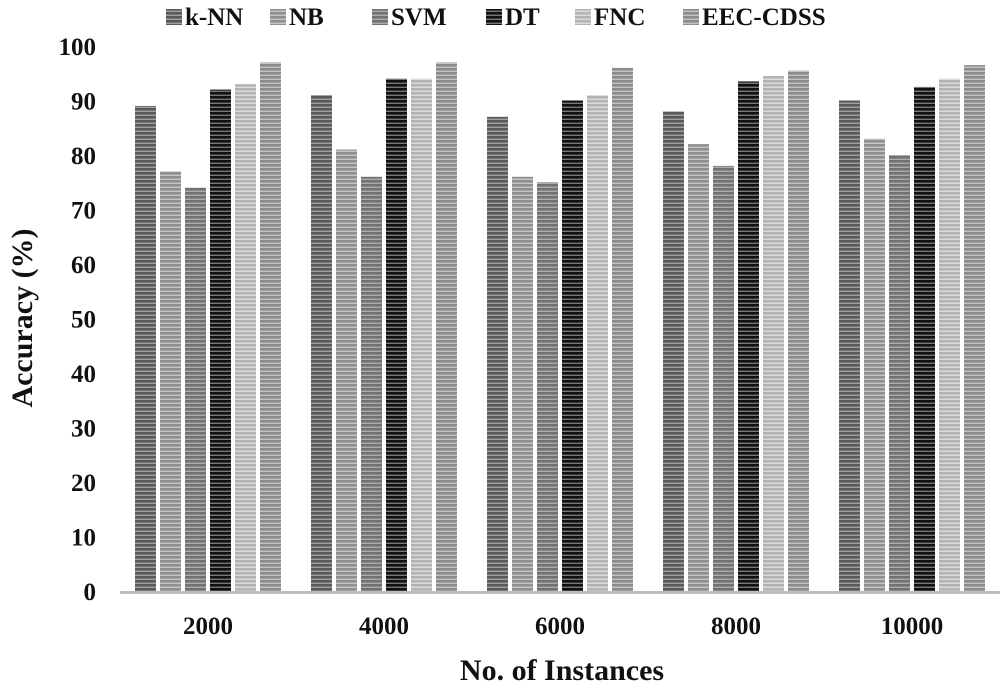  What do you see at coordinates (419, 17) in the screenshot?
I see `legend-label-svm: SVM` at bounding box center [419, 17].